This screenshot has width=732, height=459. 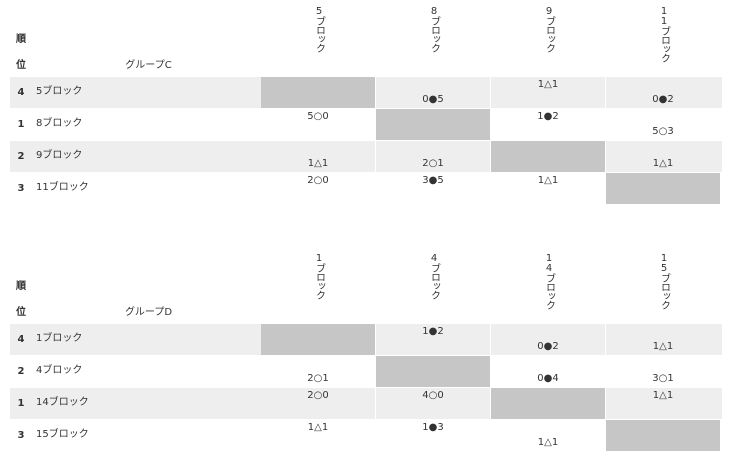 What do you see at coordinates (663, 378) in the screenshot?
I see `score: 3○1` at bounding box center [663, 378].